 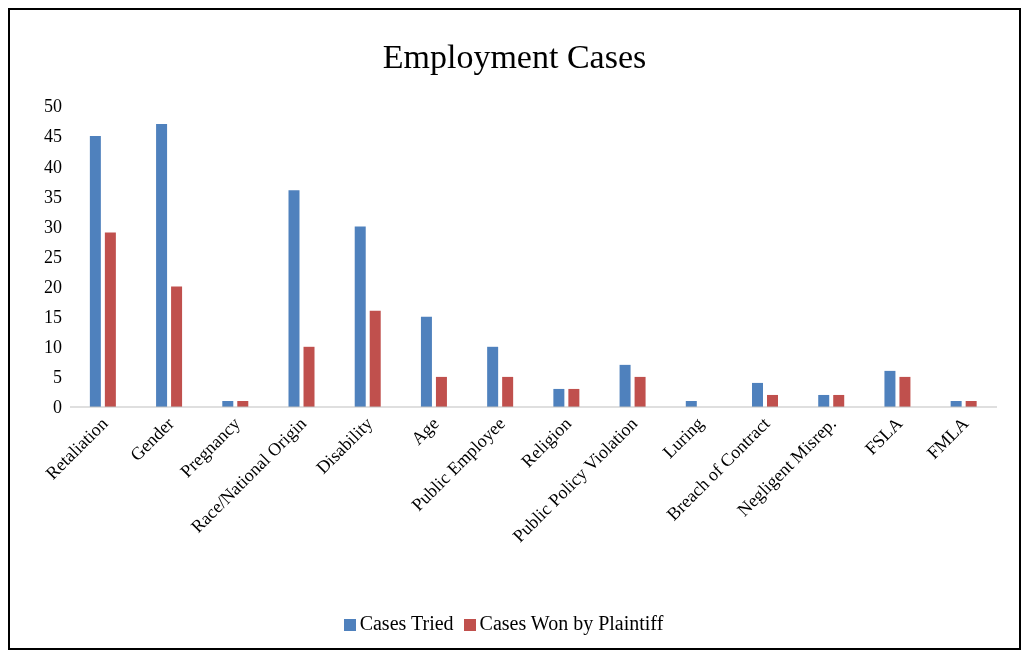 What do you see at coordinates (57, 407) in the screenshot?
I see `y-tick-label: 0` at bounding box center [57, 407].